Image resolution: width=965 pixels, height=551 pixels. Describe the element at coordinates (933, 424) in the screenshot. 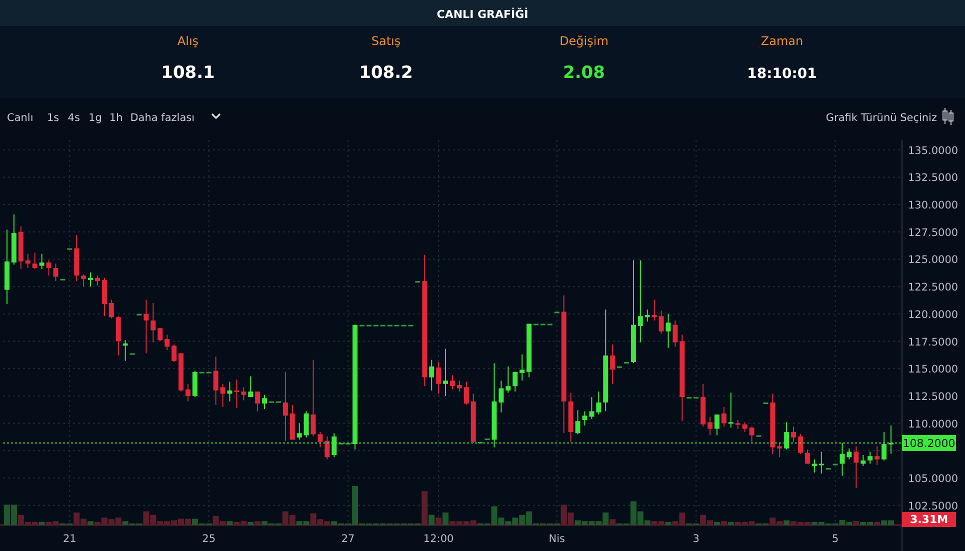

I see `y-tick-label: 110.0000` at that location.